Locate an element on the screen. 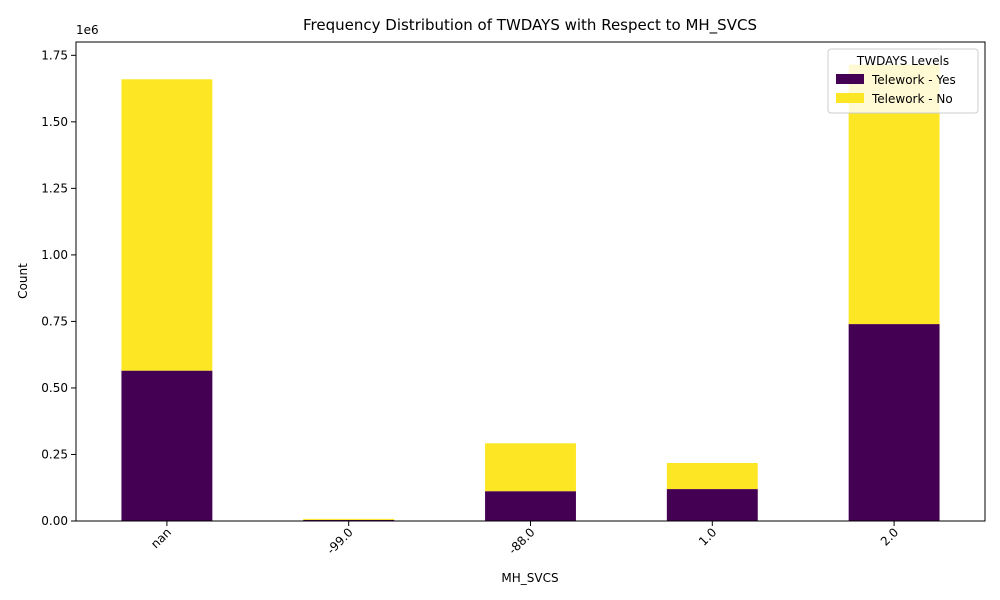 This screenshot has height=600, width=1000. y-tick-label: 0.50 is located at coordinates (54, 388).